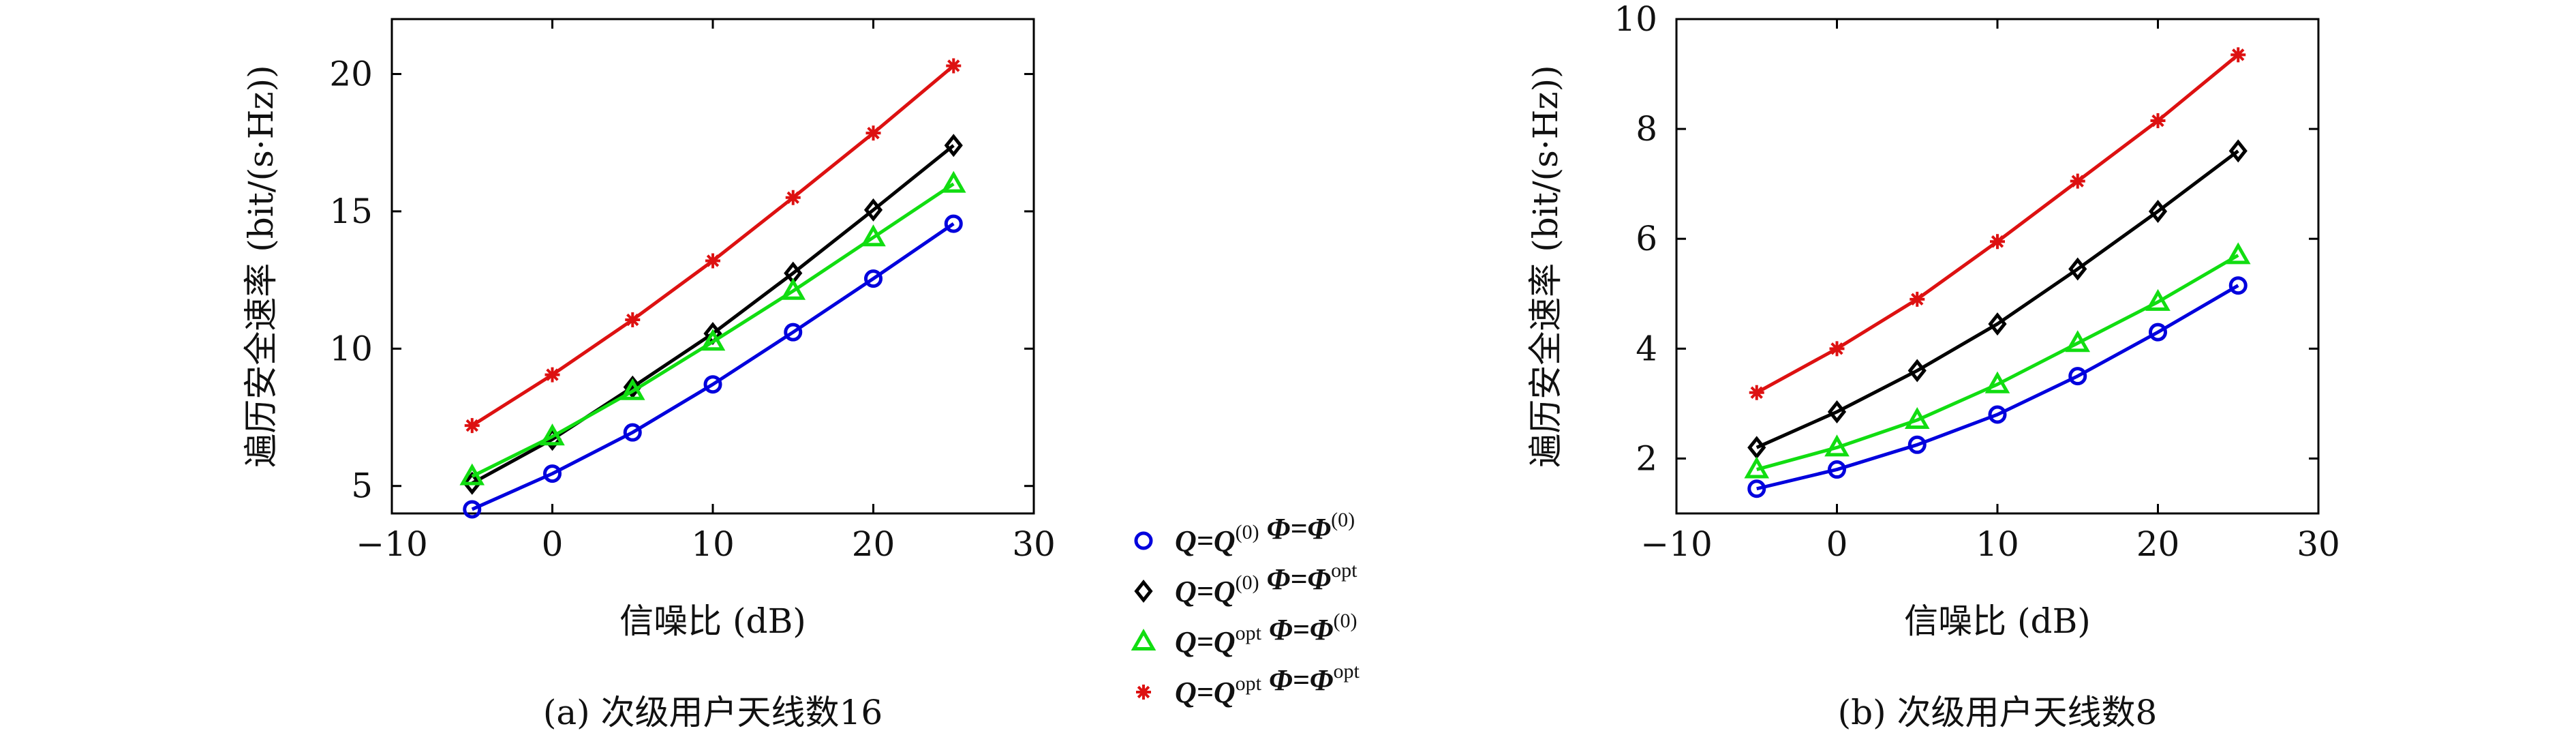  I want to click on legend-entry-s1: Q=Q(0) Φ=Φ(0), so click(1244, 533).